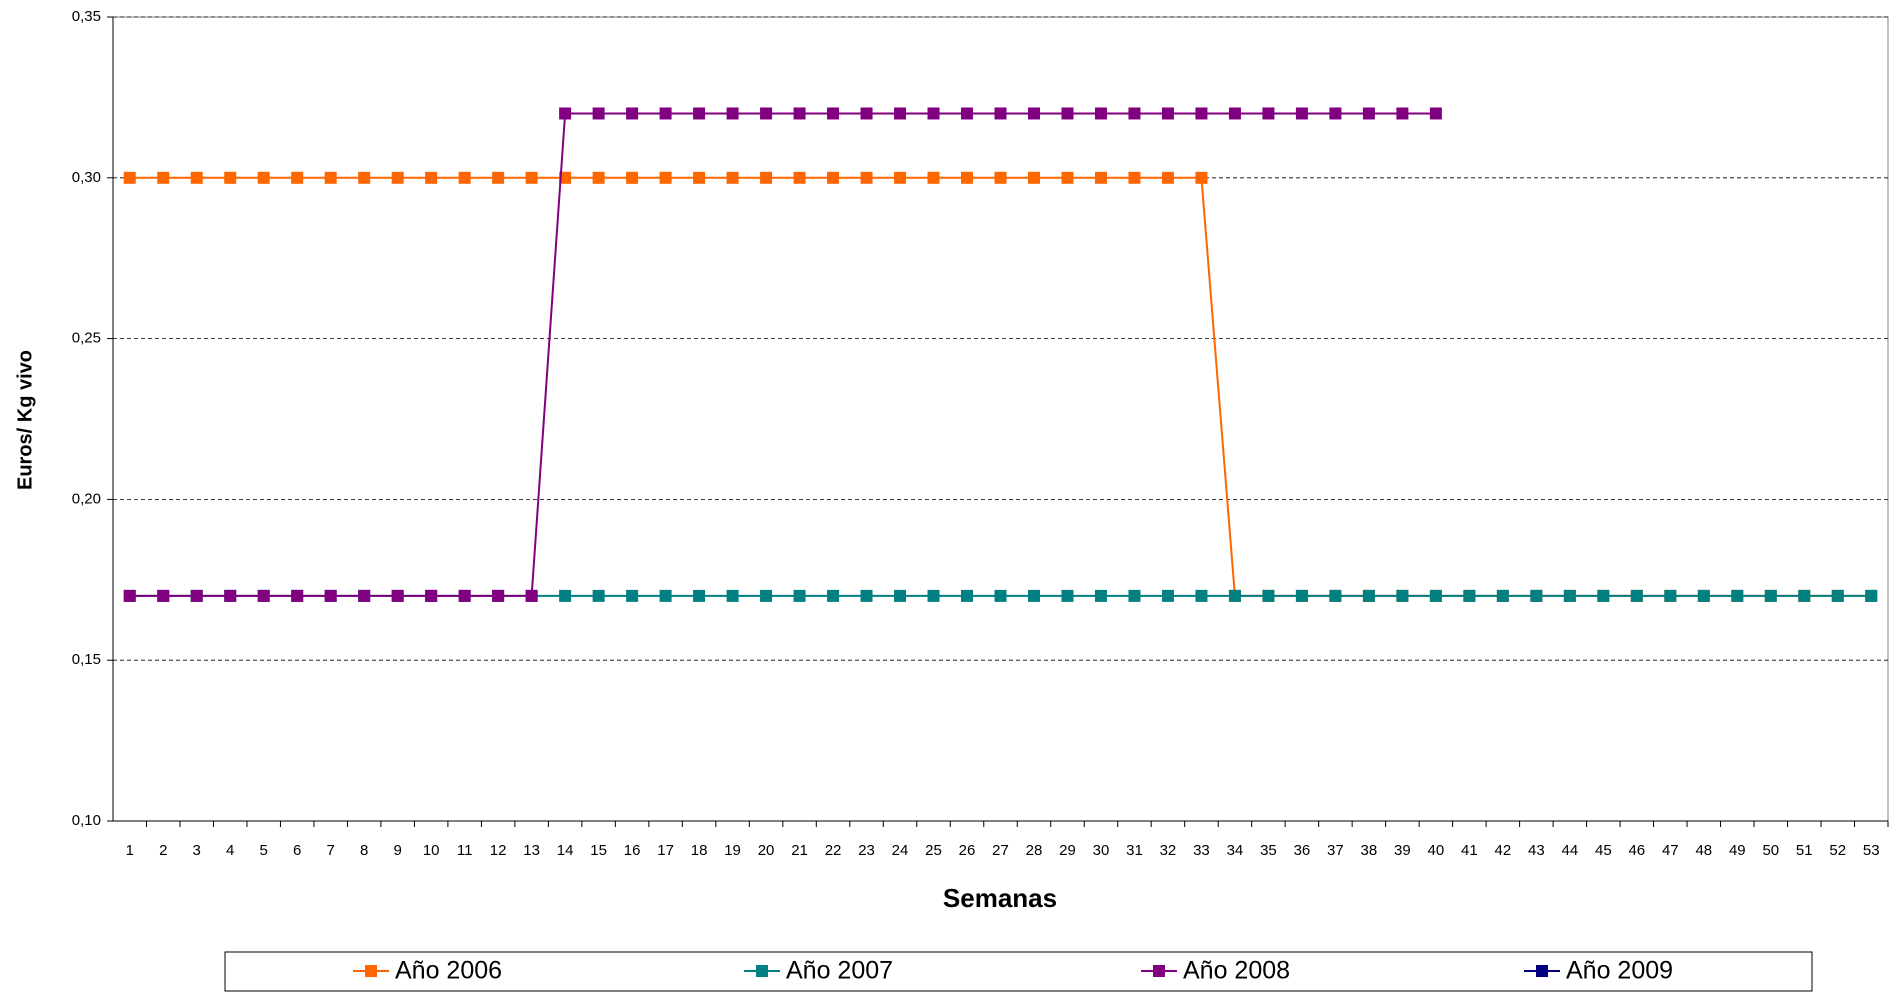 This screenshot has width=1897, height=993. Describe the element at coordinates (1737, 850) in the screenshot. I see `x-tick-label: 49` at that location.